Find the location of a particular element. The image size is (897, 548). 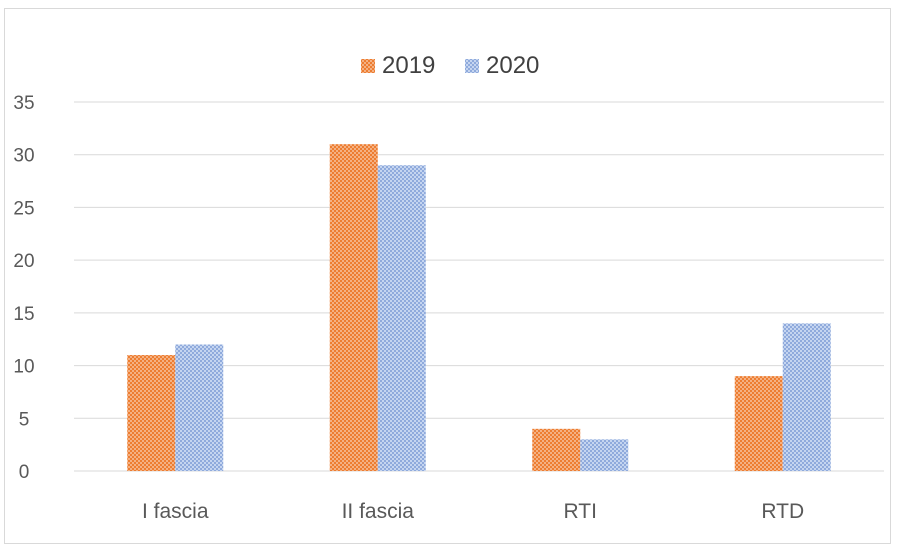

y-tick-label: 20 is located at coordinates (23, 261).